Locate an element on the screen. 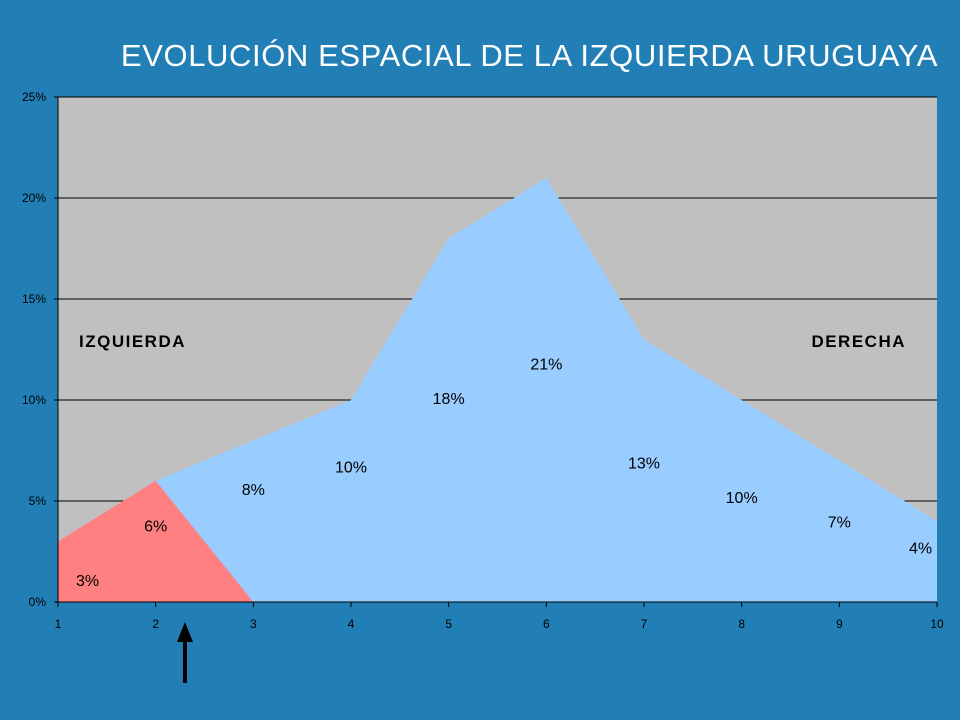 This screenshot has width=960, height=720. x-tick-label: 6 is located at coordinates (546, 624).